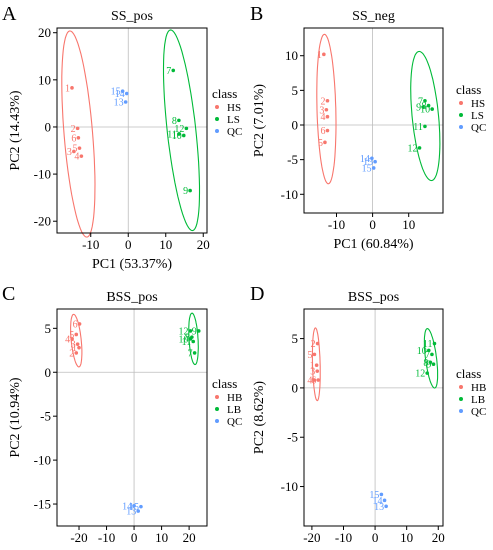 This screenshot has width=493, height=550. Describe the element at coordinates (478, 104) in the screenshot. I see `legend-entry: HS` at that location.